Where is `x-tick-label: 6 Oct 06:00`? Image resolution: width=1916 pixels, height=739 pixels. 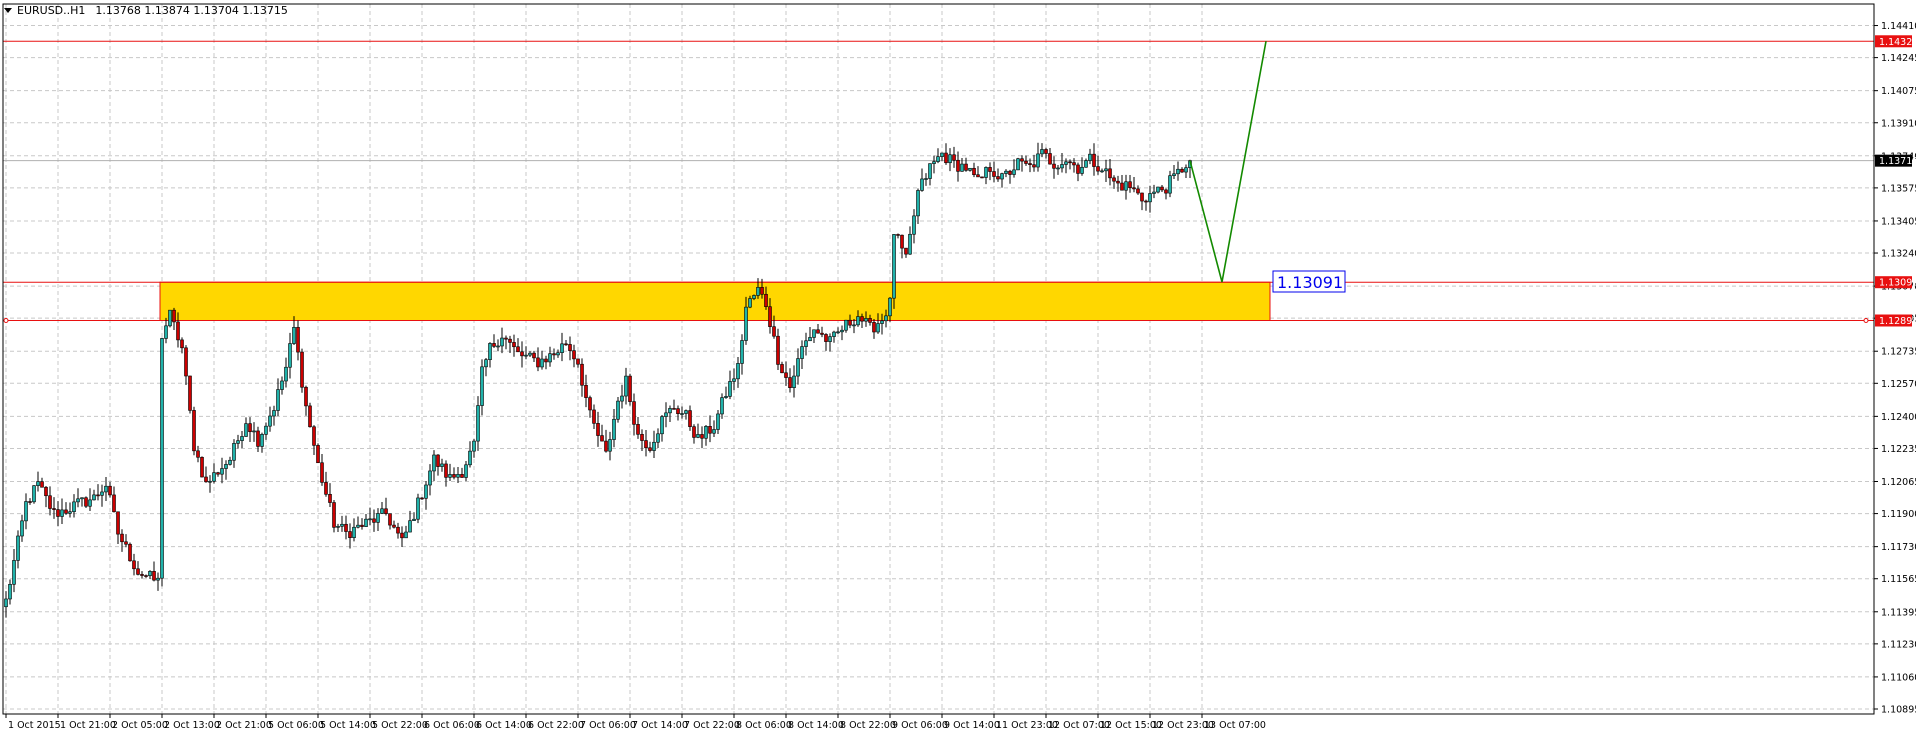 x-tick-label: 6 Oct 06:00 is located at coordinates (452, 725).